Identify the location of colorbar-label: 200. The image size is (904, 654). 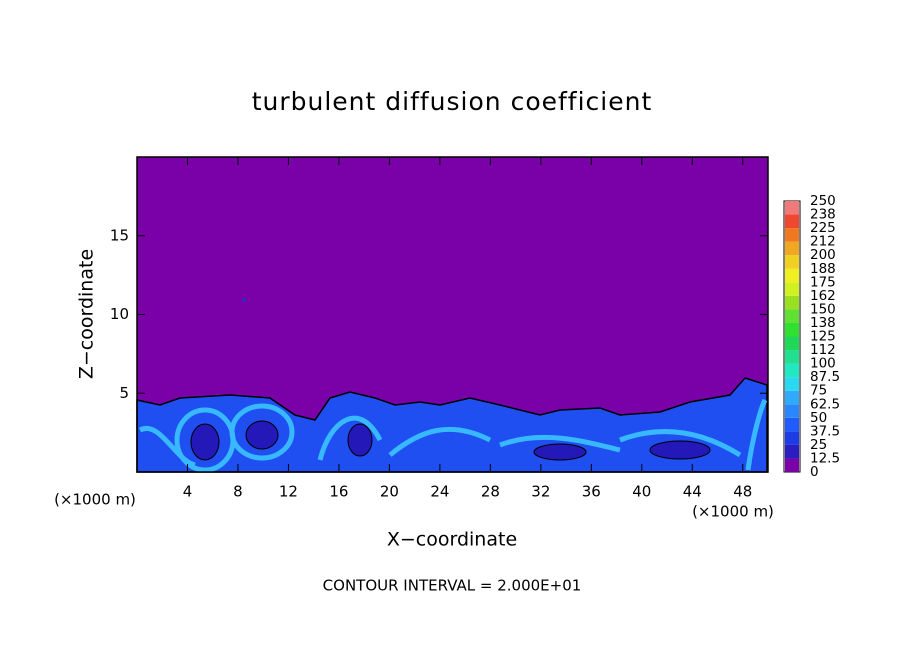
(823, 255).